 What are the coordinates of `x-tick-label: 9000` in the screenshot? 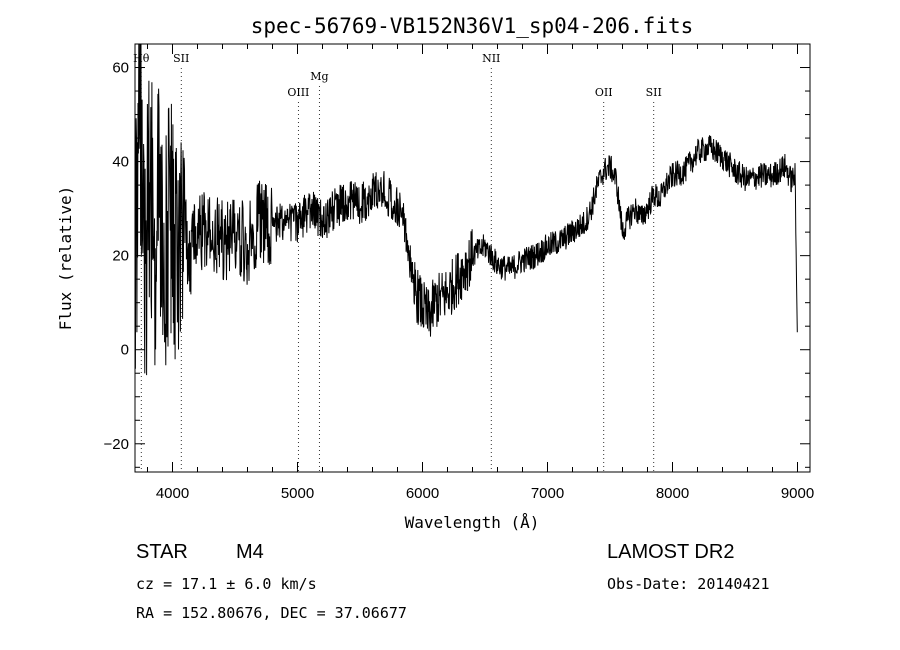 It's located at (797, 493).